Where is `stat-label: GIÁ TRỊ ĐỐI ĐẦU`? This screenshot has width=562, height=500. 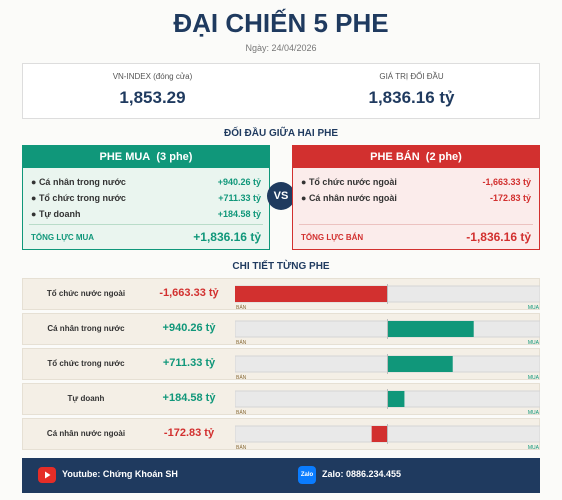 stat-label: GIÁ TRỊ ĐỐI ĐẦU is located at coordinates (411, 76).